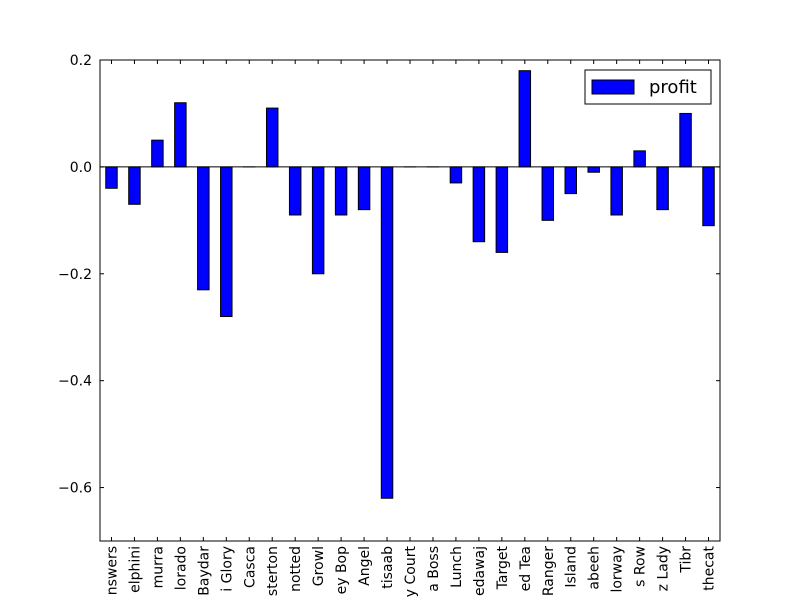 This screenshot has width=800, height=600. Describe the element at coordinates (526, 568) in the screenshot. I see `x-tick-label: ed Tea` at that location.